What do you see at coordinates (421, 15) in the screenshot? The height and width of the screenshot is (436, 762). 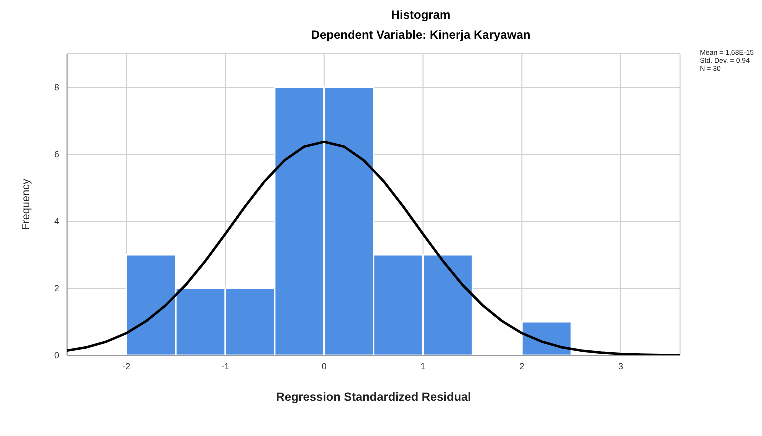 I see `chart-title: Histogram` at bounding box center [421, 15].